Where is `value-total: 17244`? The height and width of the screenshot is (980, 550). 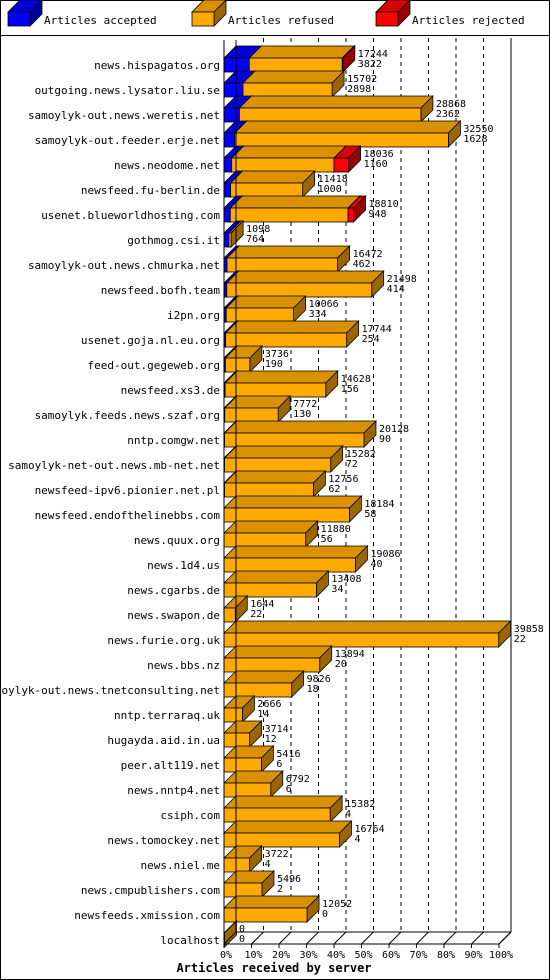
value-total: 17244 is located at coordinates (373, 54).